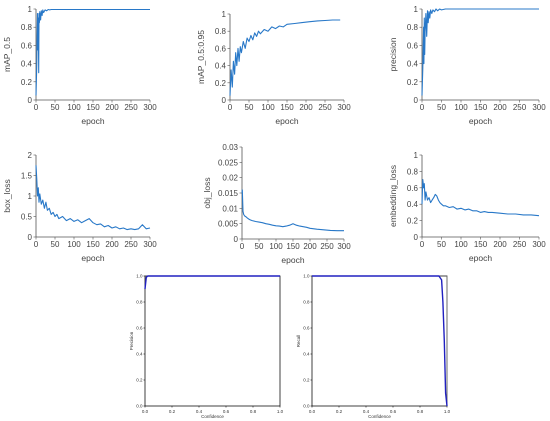  What do you see at coordinates (201, 57) in the screenshot?
I see `y-axis-label: mAP_0.5:0.95` at bounding box center [201, 57].